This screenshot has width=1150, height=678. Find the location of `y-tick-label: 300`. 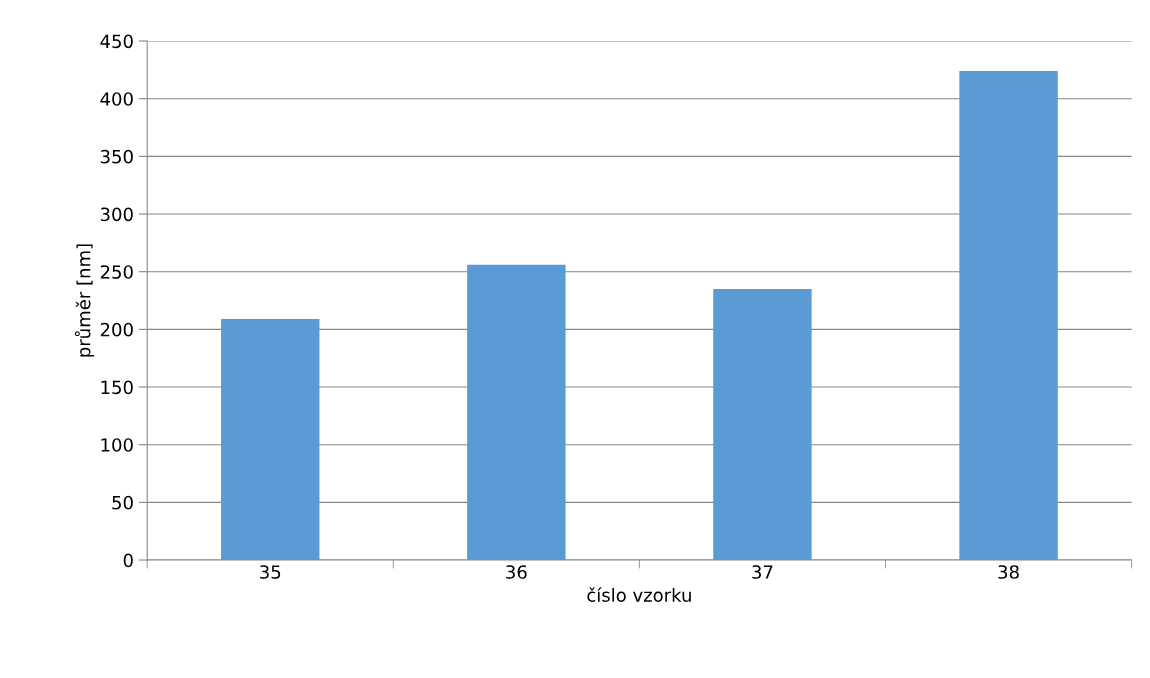

y-tick-label: 300 is located at coordinates (116, 214).